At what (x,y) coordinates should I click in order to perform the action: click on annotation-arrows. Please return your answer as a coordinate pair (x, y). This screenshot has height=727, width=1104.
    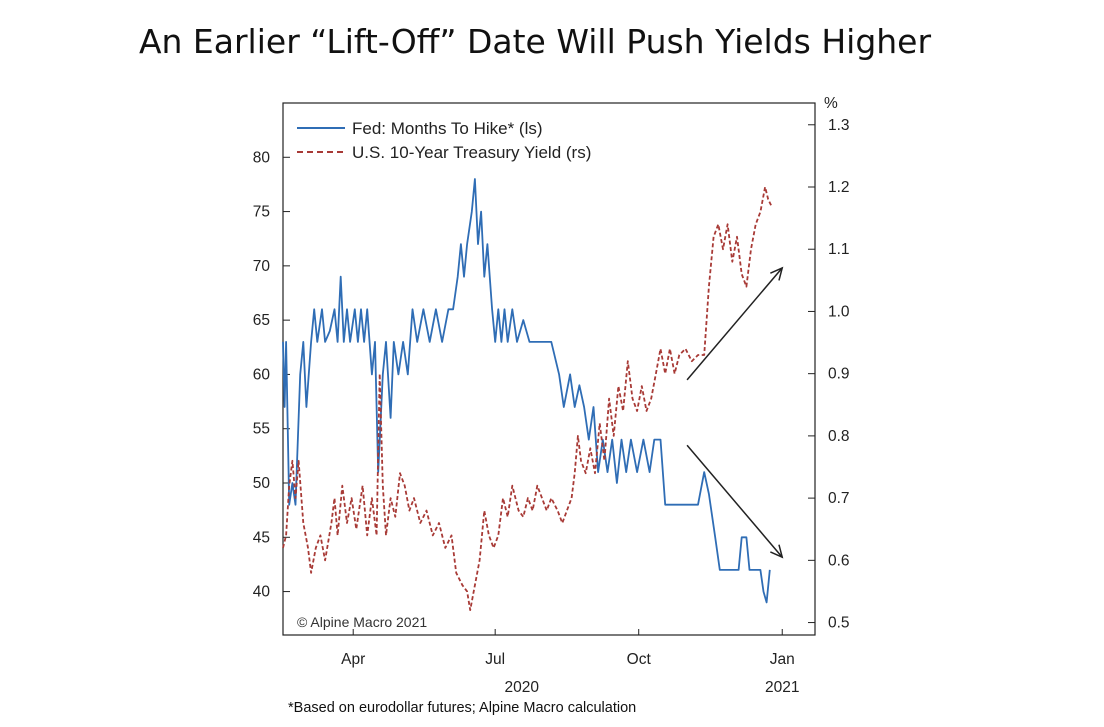
    Looking at the image, I should click on (735, 412).